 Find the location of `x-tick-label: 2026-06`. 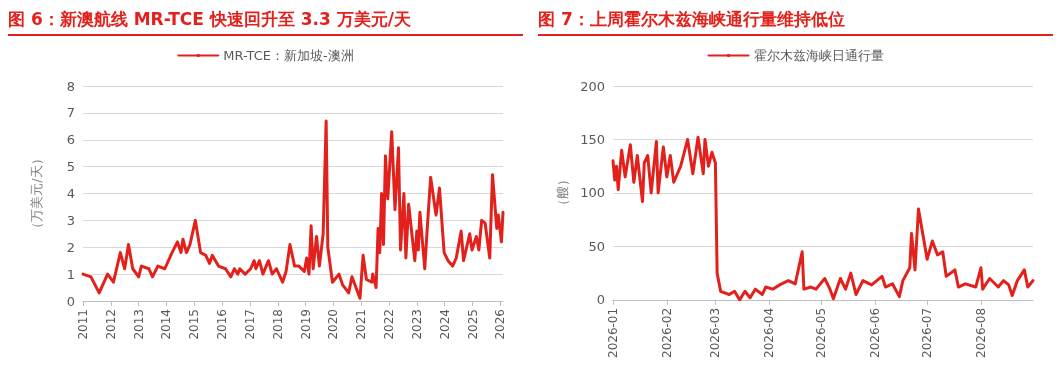

x-tick-label: 2026-06 is located at coordinates (875, 332).